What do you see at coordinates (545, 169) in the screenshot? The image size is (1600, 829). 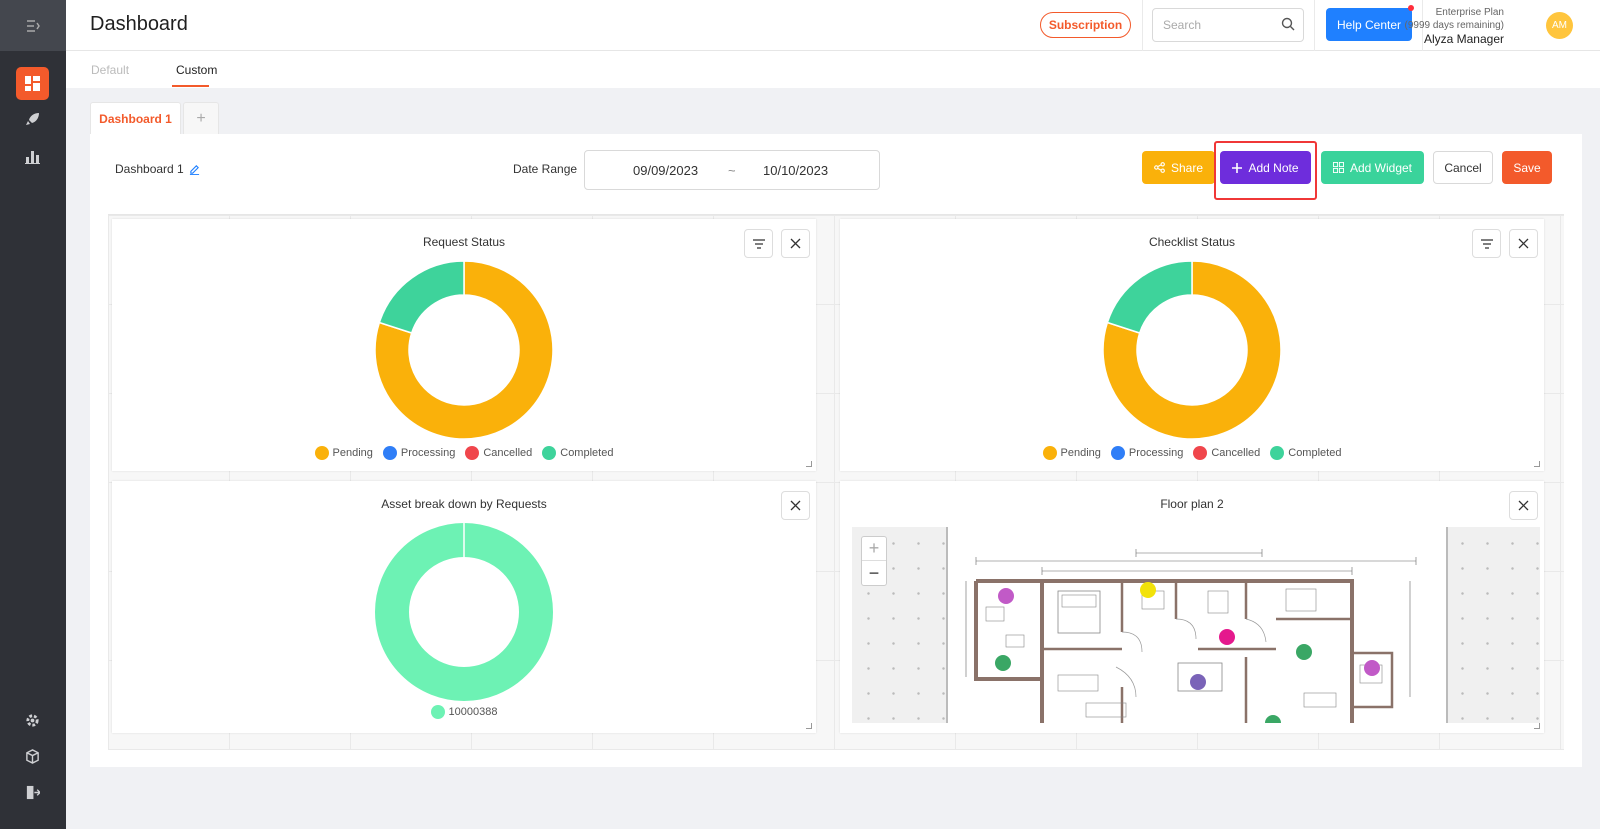 I see `date-range-label: Date Range` at bounding box center [545, 169].